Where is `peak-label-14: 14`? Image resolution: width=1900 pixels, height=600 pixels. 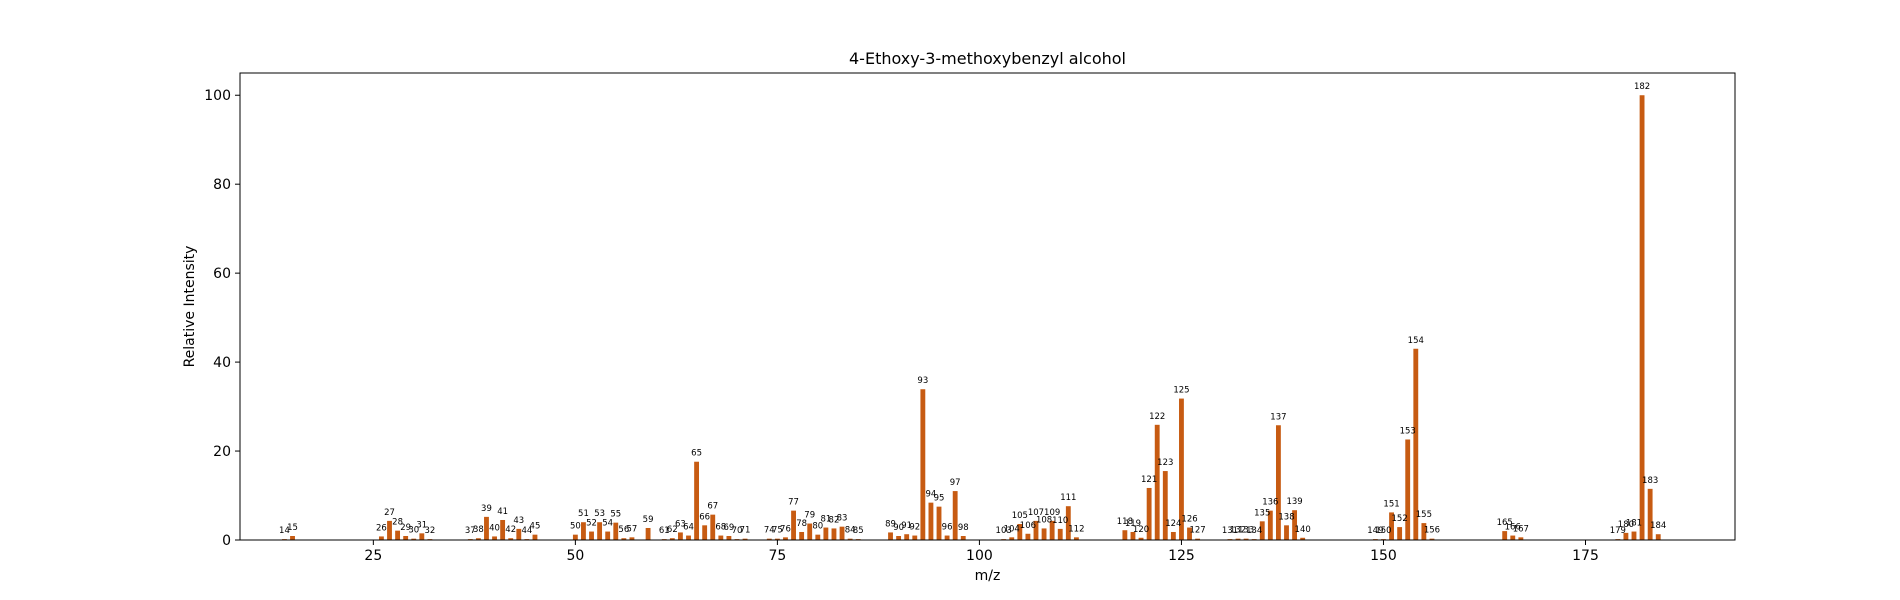
peak-label-14: 14 is located at coordinates (284, 531).